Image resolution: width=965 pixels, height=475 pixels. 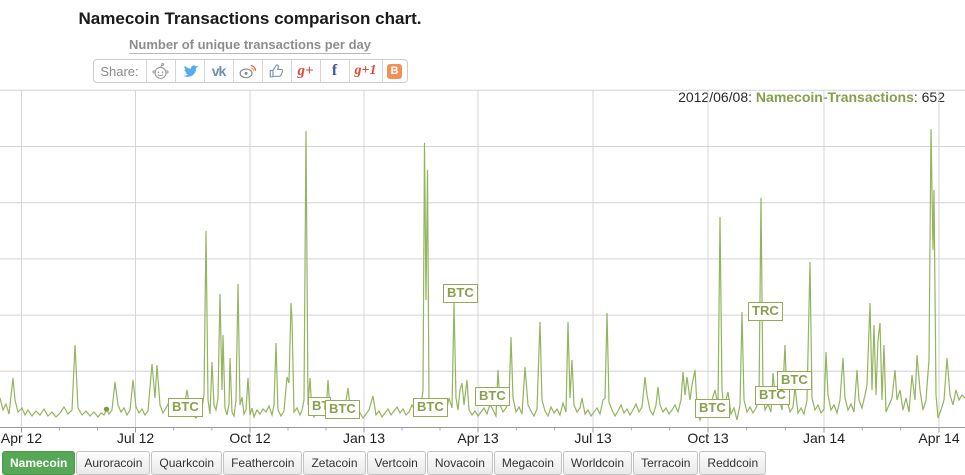 I want to click on tab-feathercoin: Feathercoin, so click(x=263, y=463).